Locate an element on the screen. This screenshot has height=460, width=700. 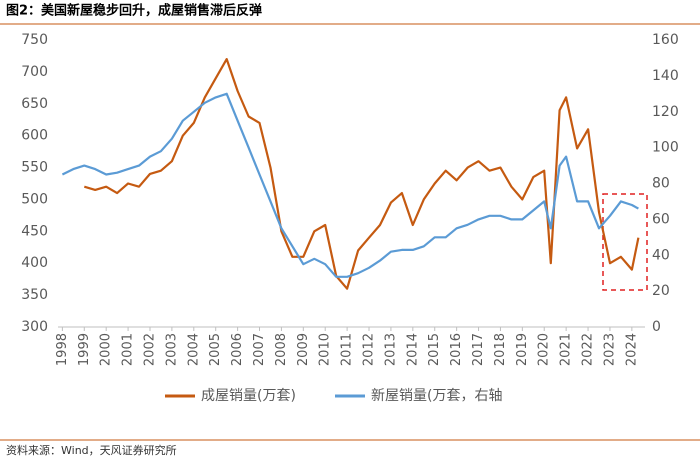
y-tick-label: 650 is located at coordinates (34, 104).